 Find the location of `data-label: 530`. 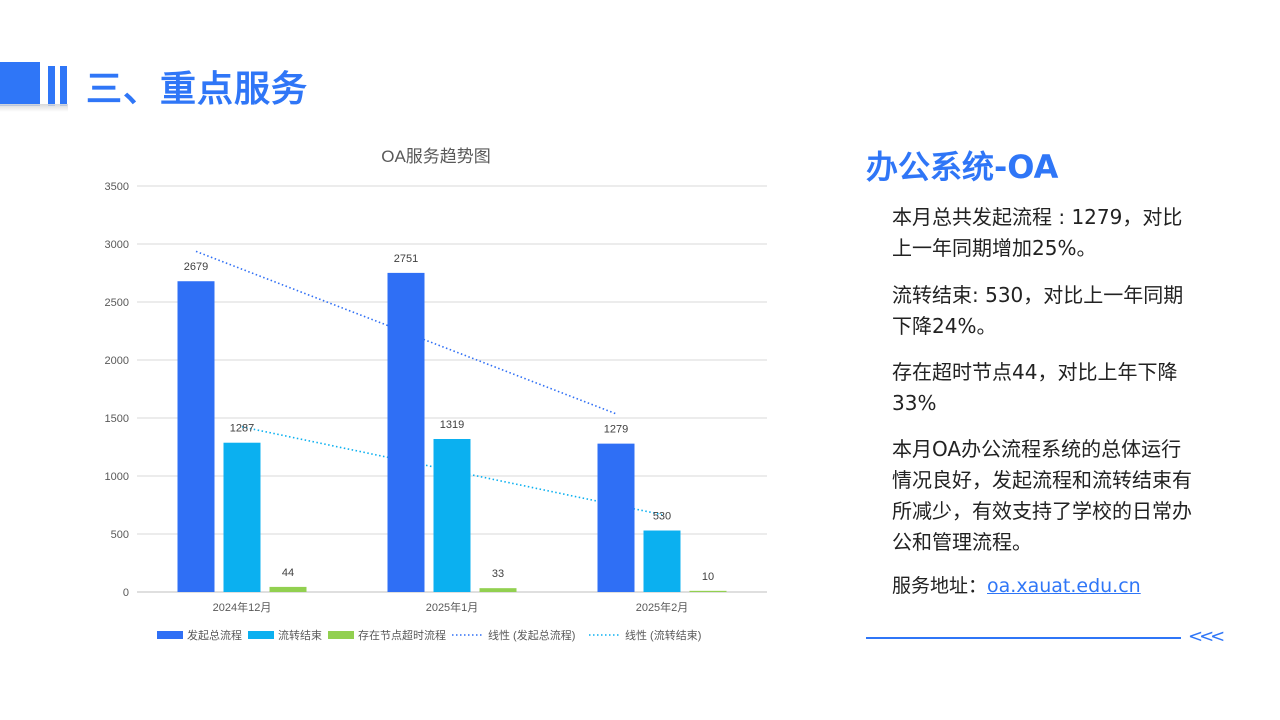

data-label: 530 is located at coordinates (662, 517).